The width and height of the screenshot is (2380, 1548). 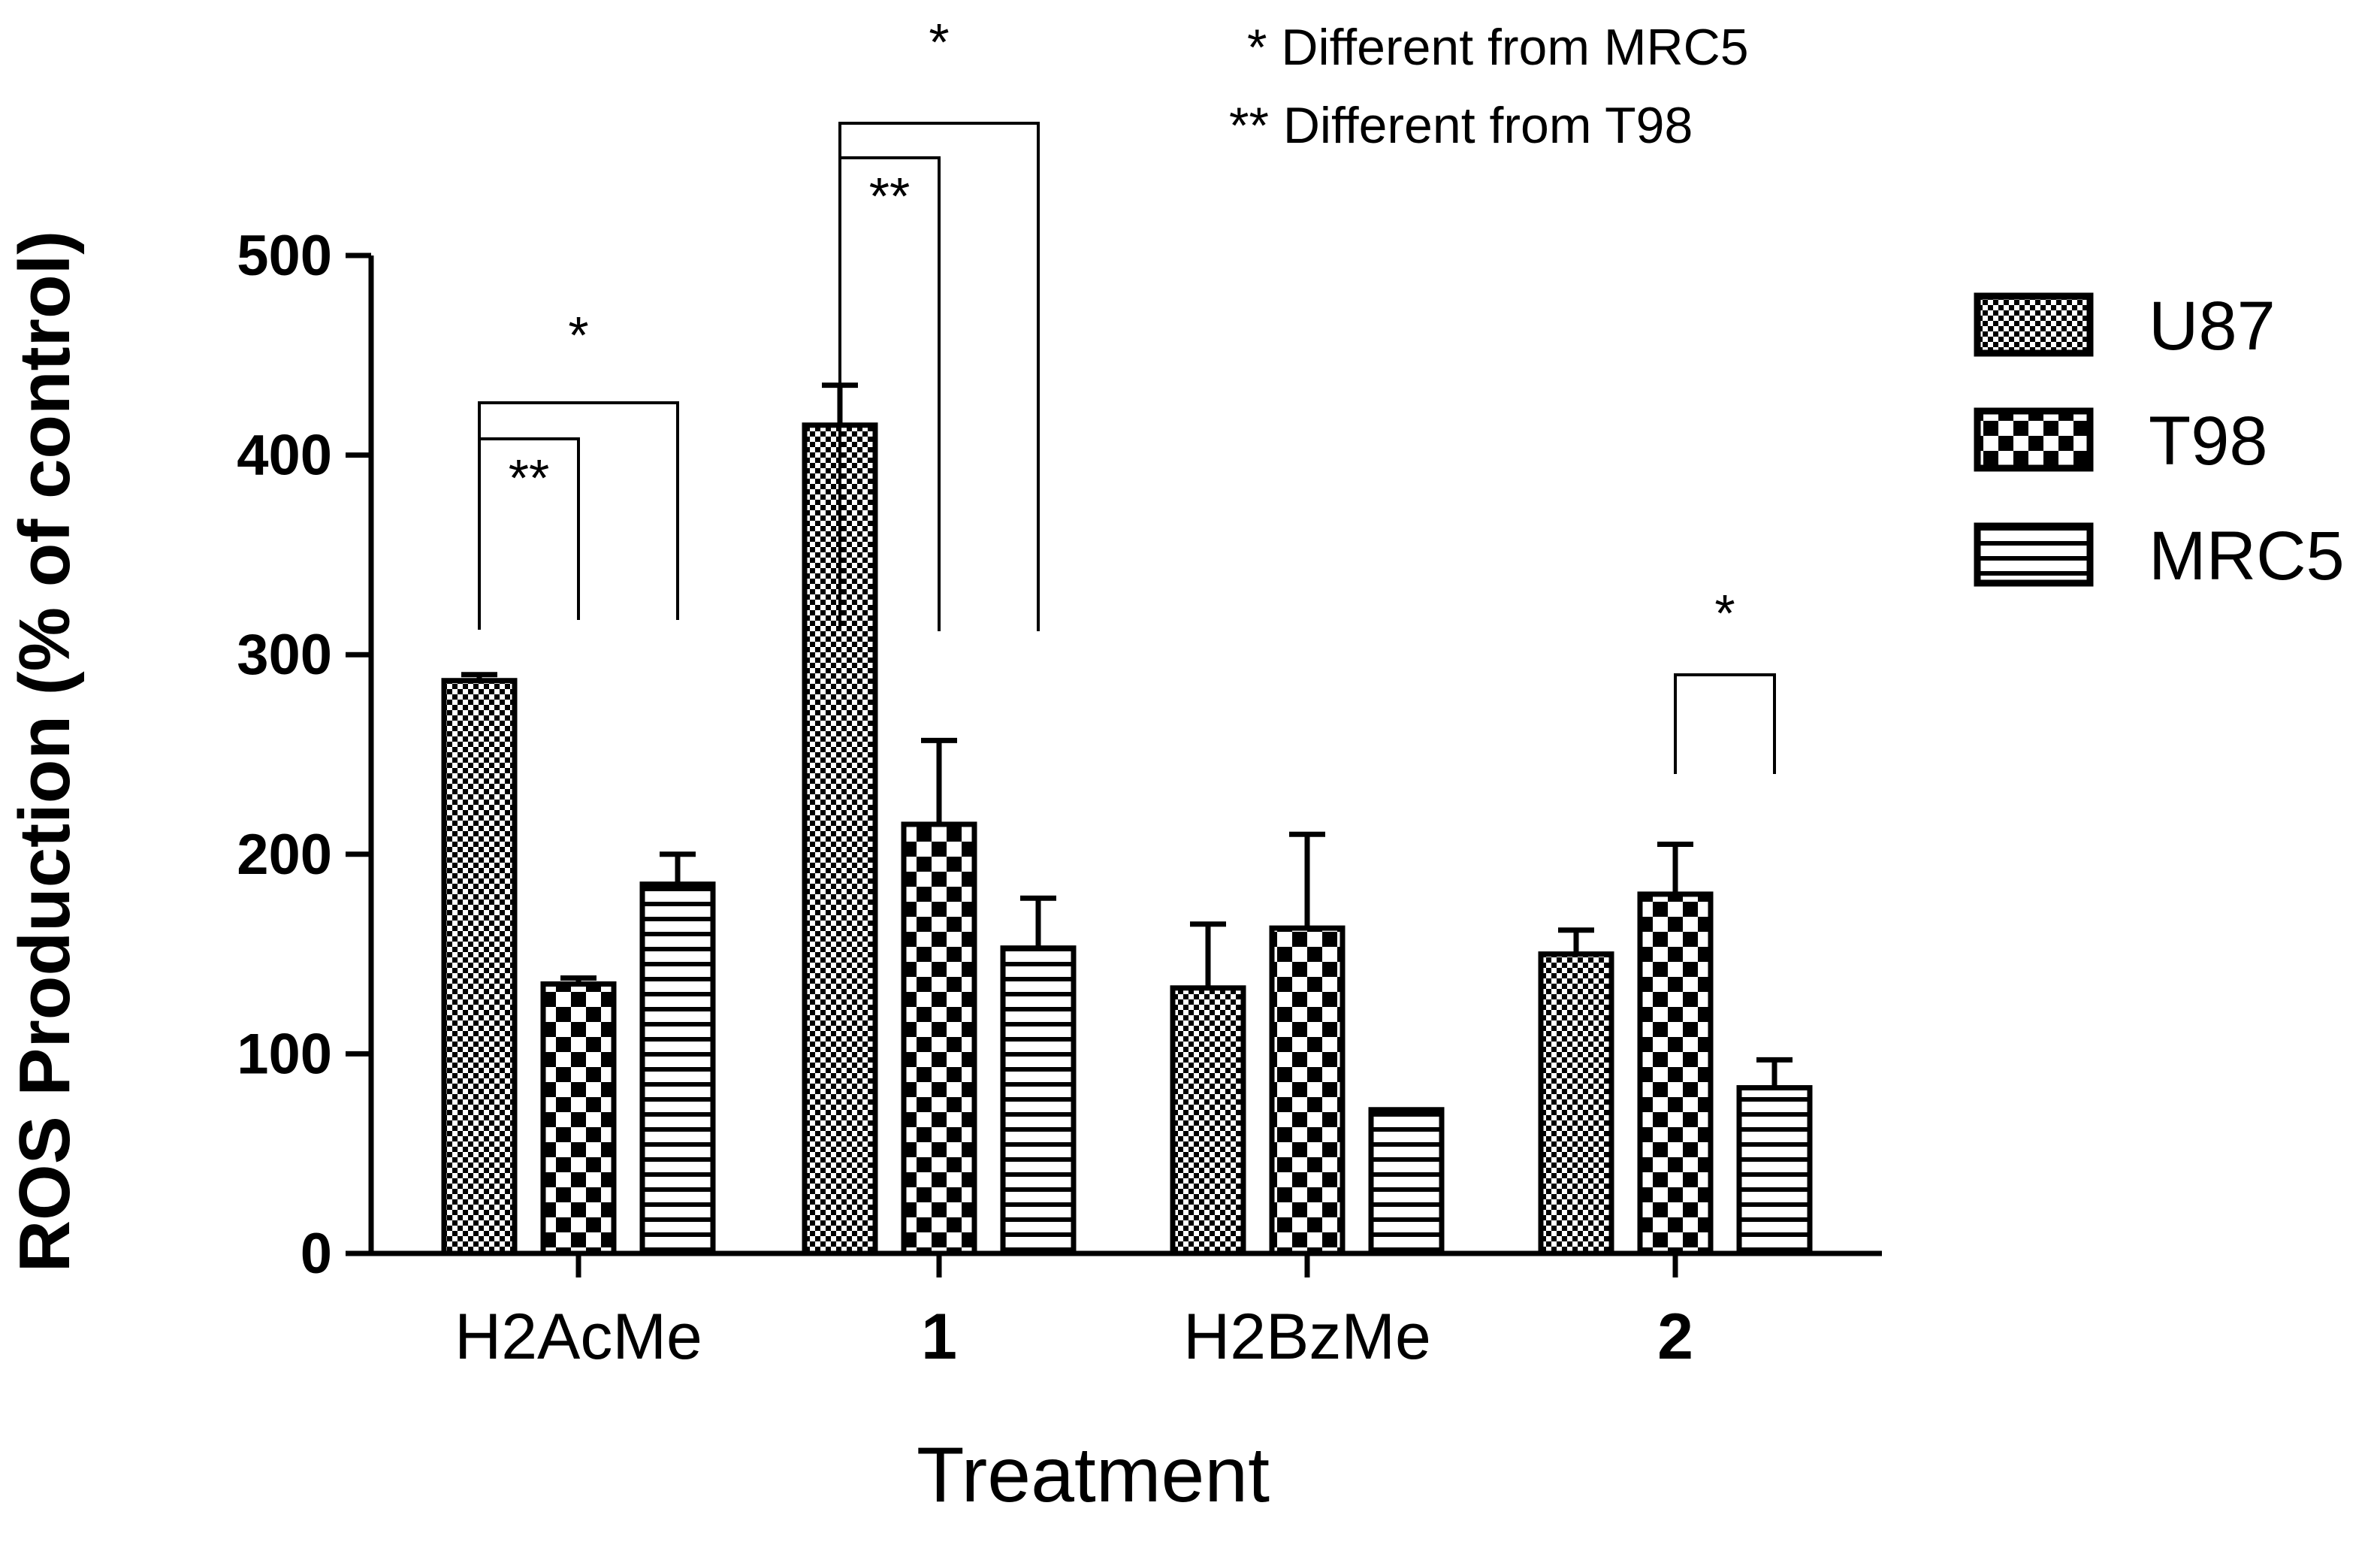 I want to click on legend: U87 T98 MRC5, so click(x=2159, y=441).